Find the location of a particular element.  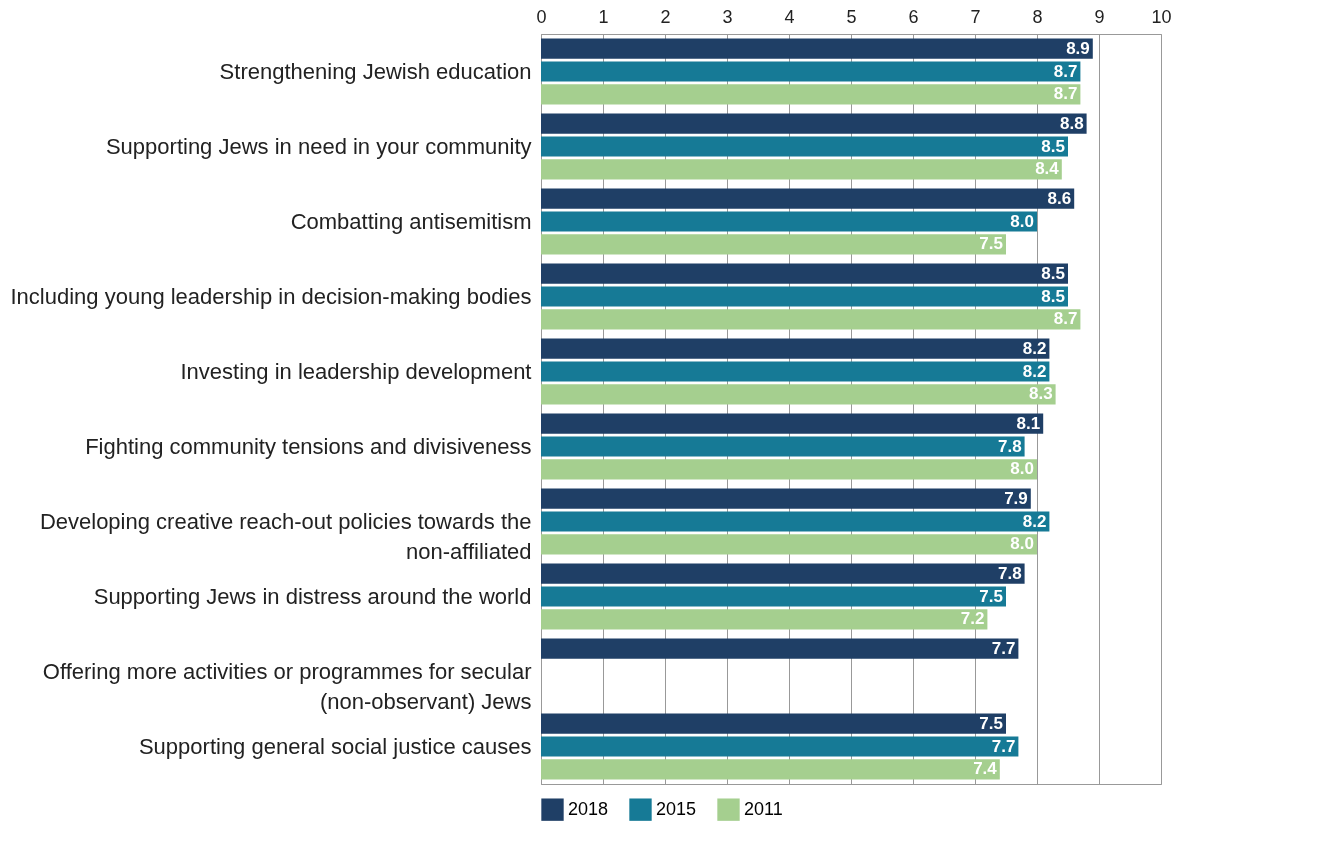

x-tick-label: 1 is located at coordinates (603, 16).